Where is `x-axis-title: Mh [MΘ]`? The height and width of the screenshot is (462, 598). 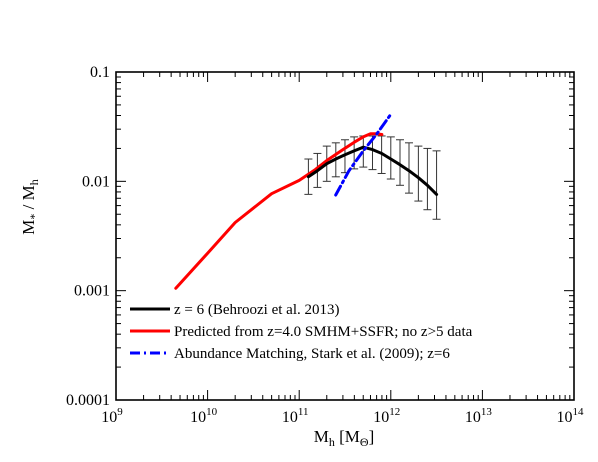
x-axis-title: Mh [MΘ] is located at coordinates (344, 438).